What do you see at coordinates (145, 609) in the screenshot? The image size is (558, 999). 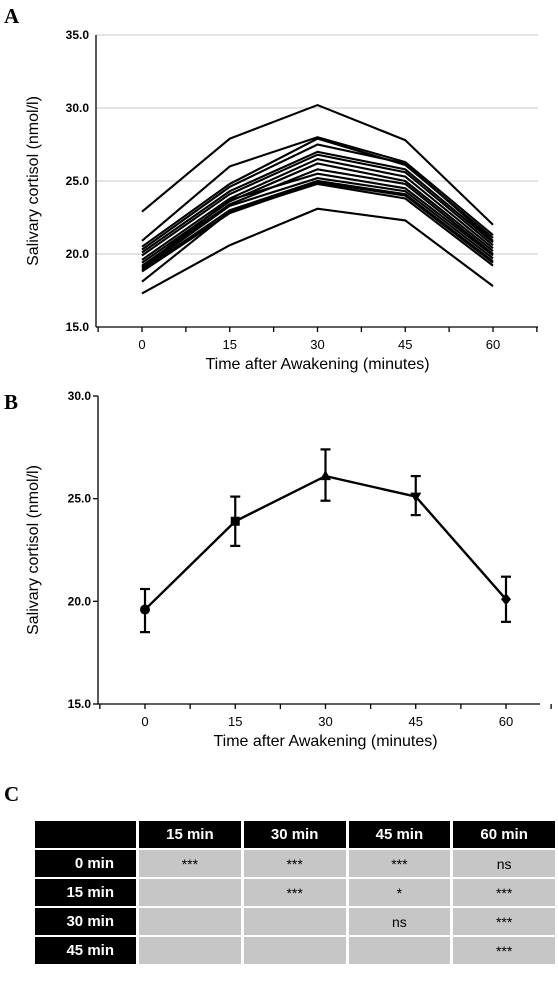 I see `data-point-circle` at bounding box center [145, 609].